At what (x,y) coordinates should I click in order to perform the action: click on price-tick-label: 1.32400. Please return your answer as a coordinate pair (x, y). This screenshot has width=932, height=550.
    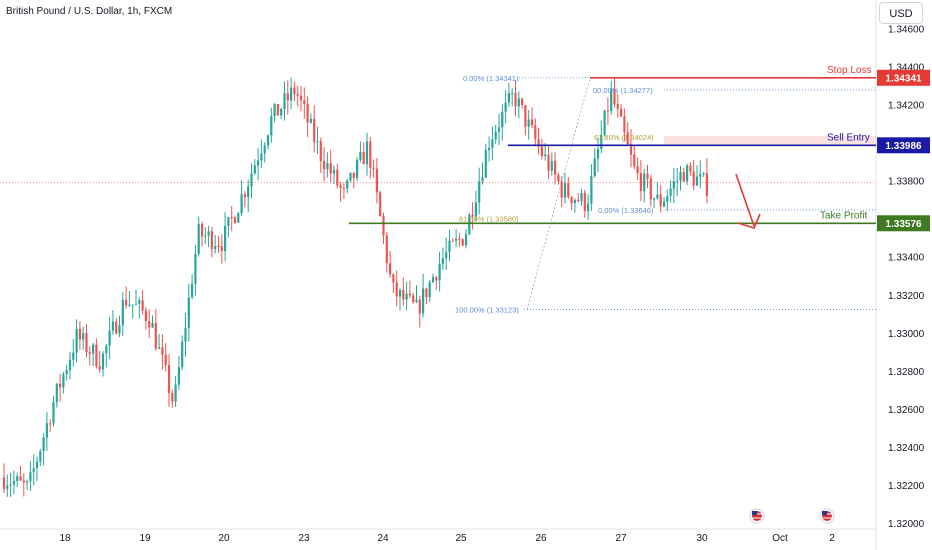
    Looking at the image, I should click on (906, 448).